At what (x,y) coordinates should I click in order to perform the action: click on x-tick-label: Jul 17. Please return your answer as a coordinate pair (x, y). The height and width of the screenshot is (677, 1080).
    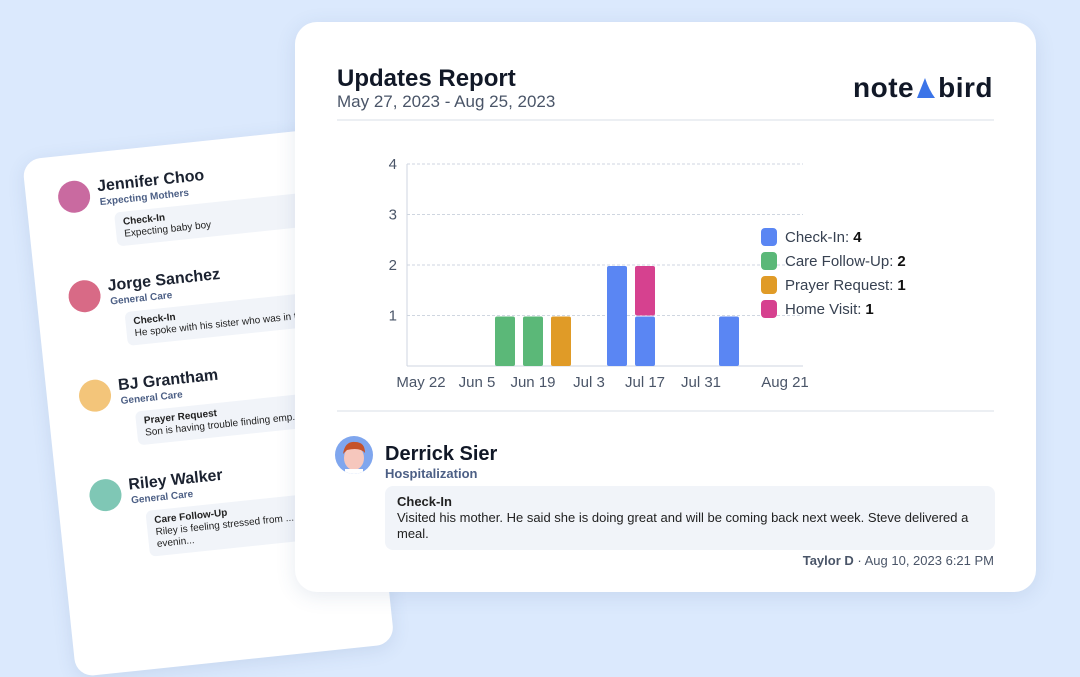
    Looking at the image, I should click on (645, 382).